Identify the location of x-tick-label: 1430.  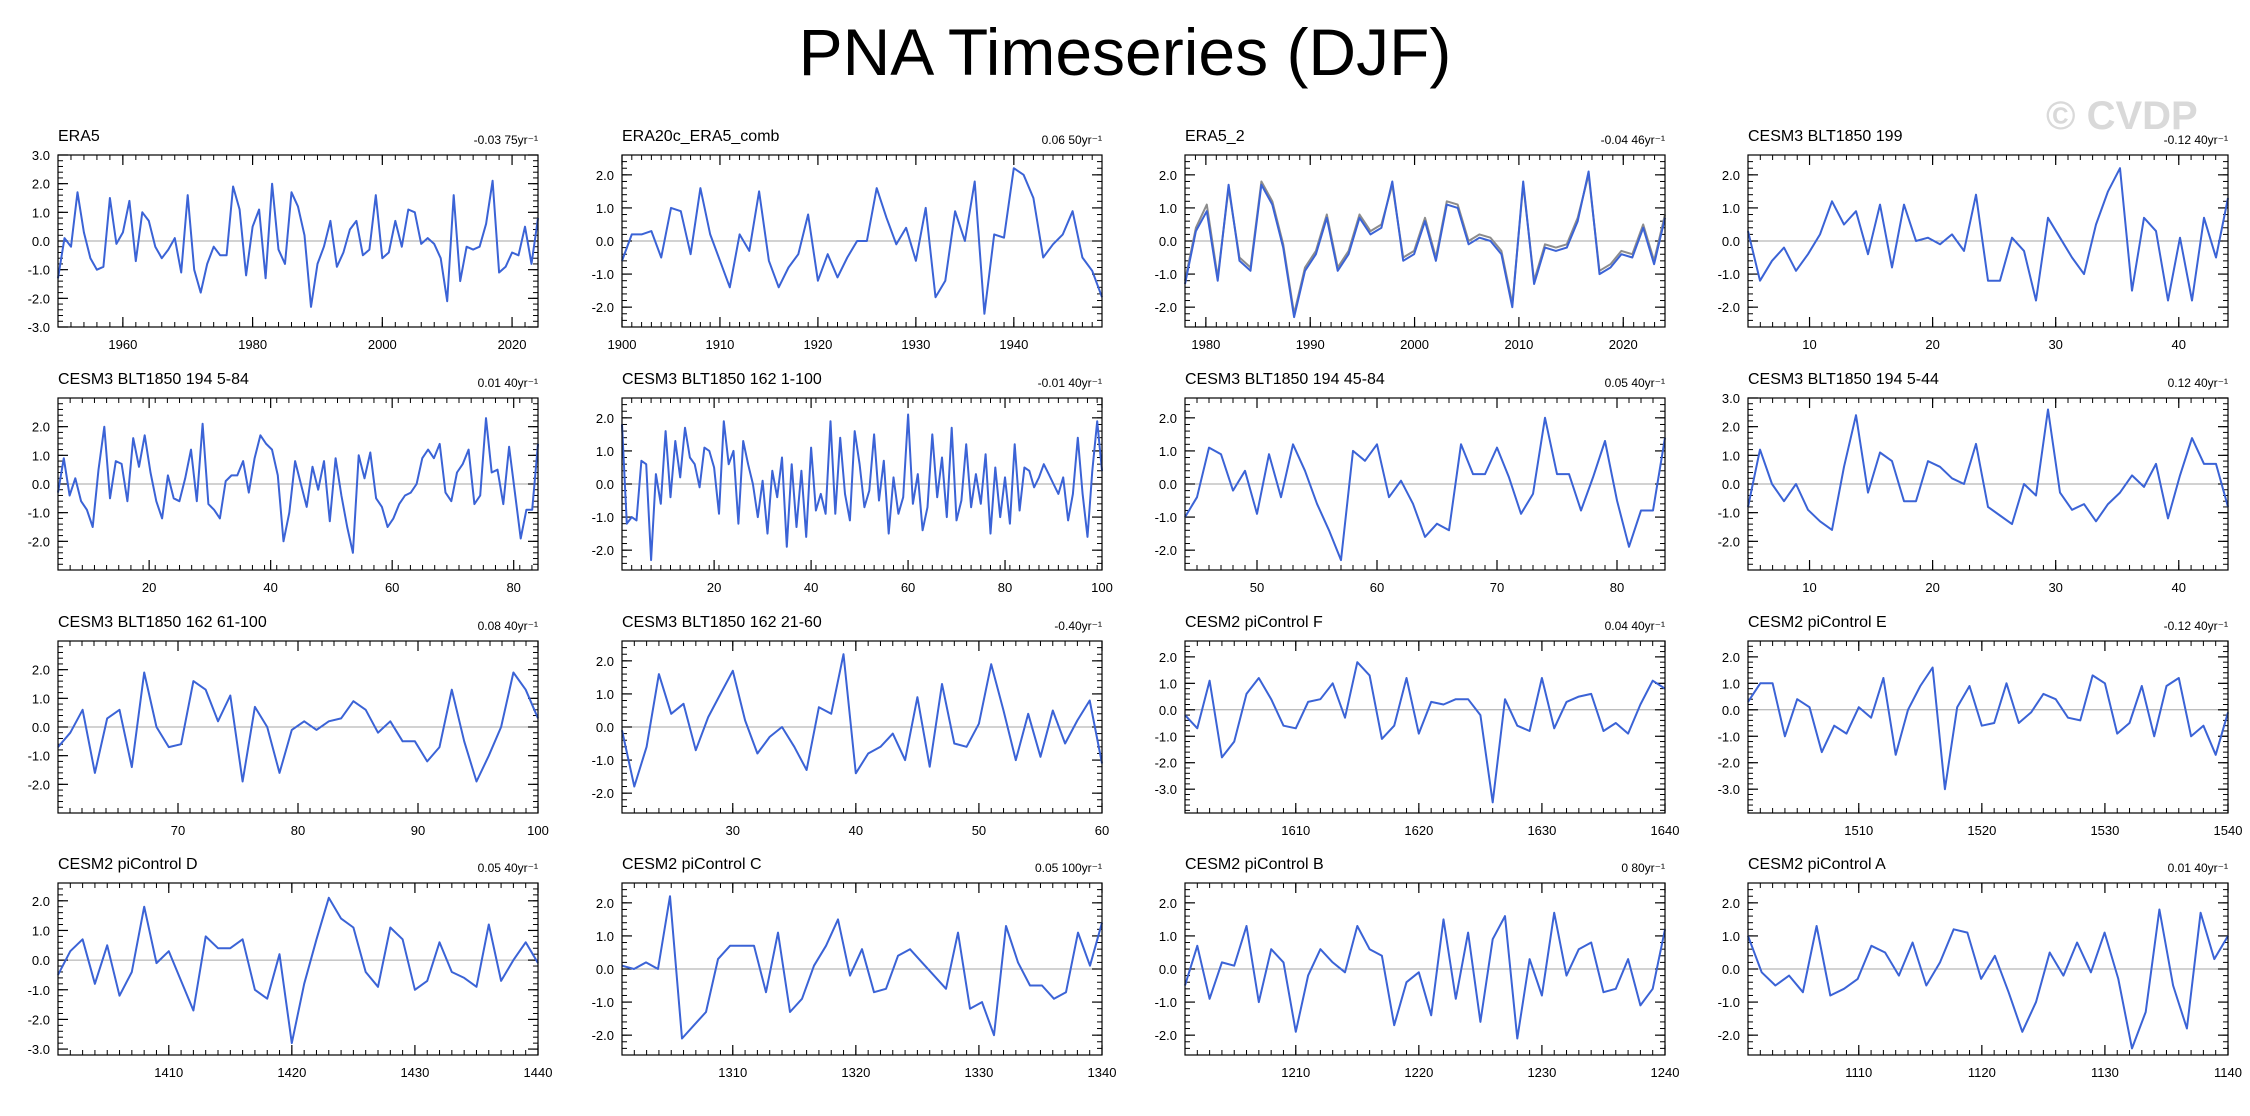
(414, 1072).